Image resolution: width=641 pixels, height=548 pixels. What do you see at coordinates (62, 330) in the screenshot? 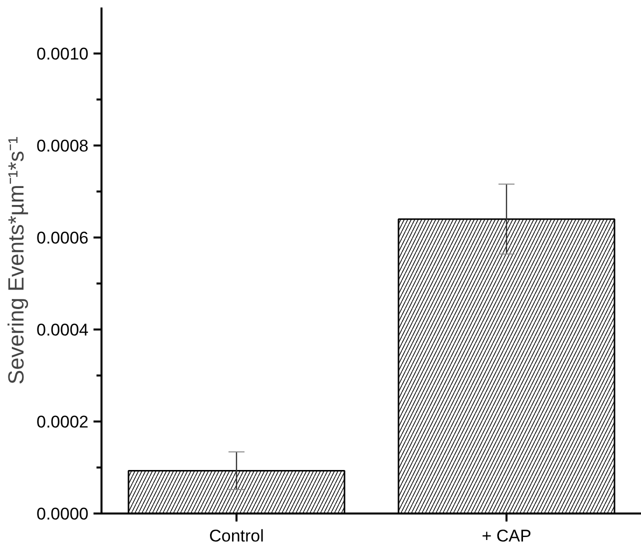
I see `y-tick-label: 0.0004` at bounding box center [62, 330].